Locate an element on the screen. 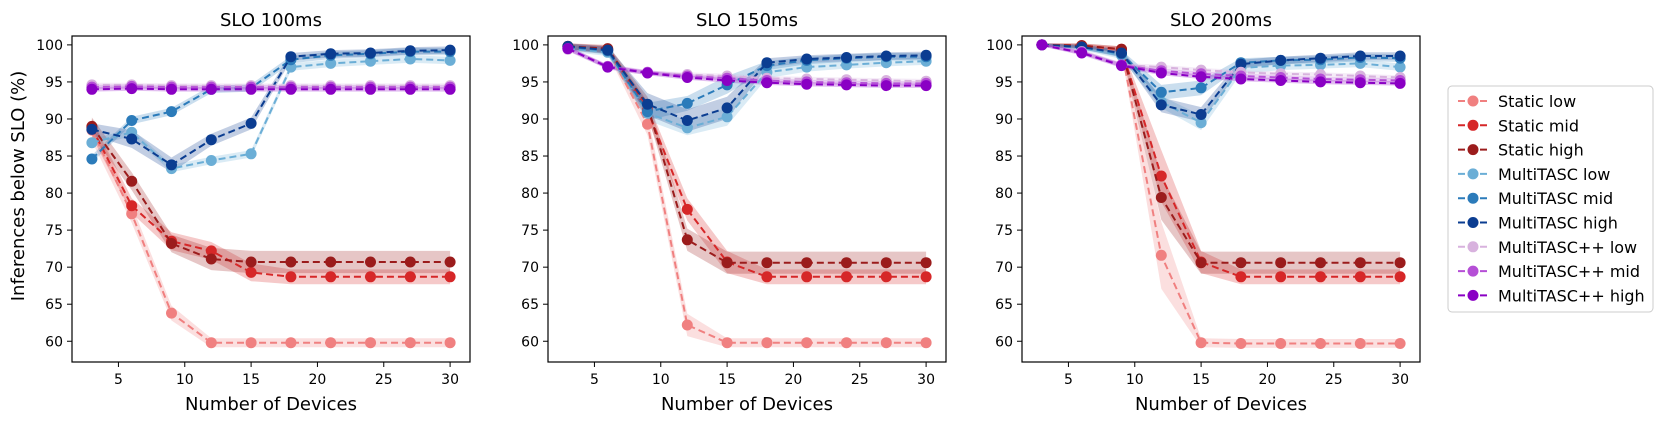 This screenshot has width=1660, height=422. y-tick-label: 100 is located at coordinates (999, 46).